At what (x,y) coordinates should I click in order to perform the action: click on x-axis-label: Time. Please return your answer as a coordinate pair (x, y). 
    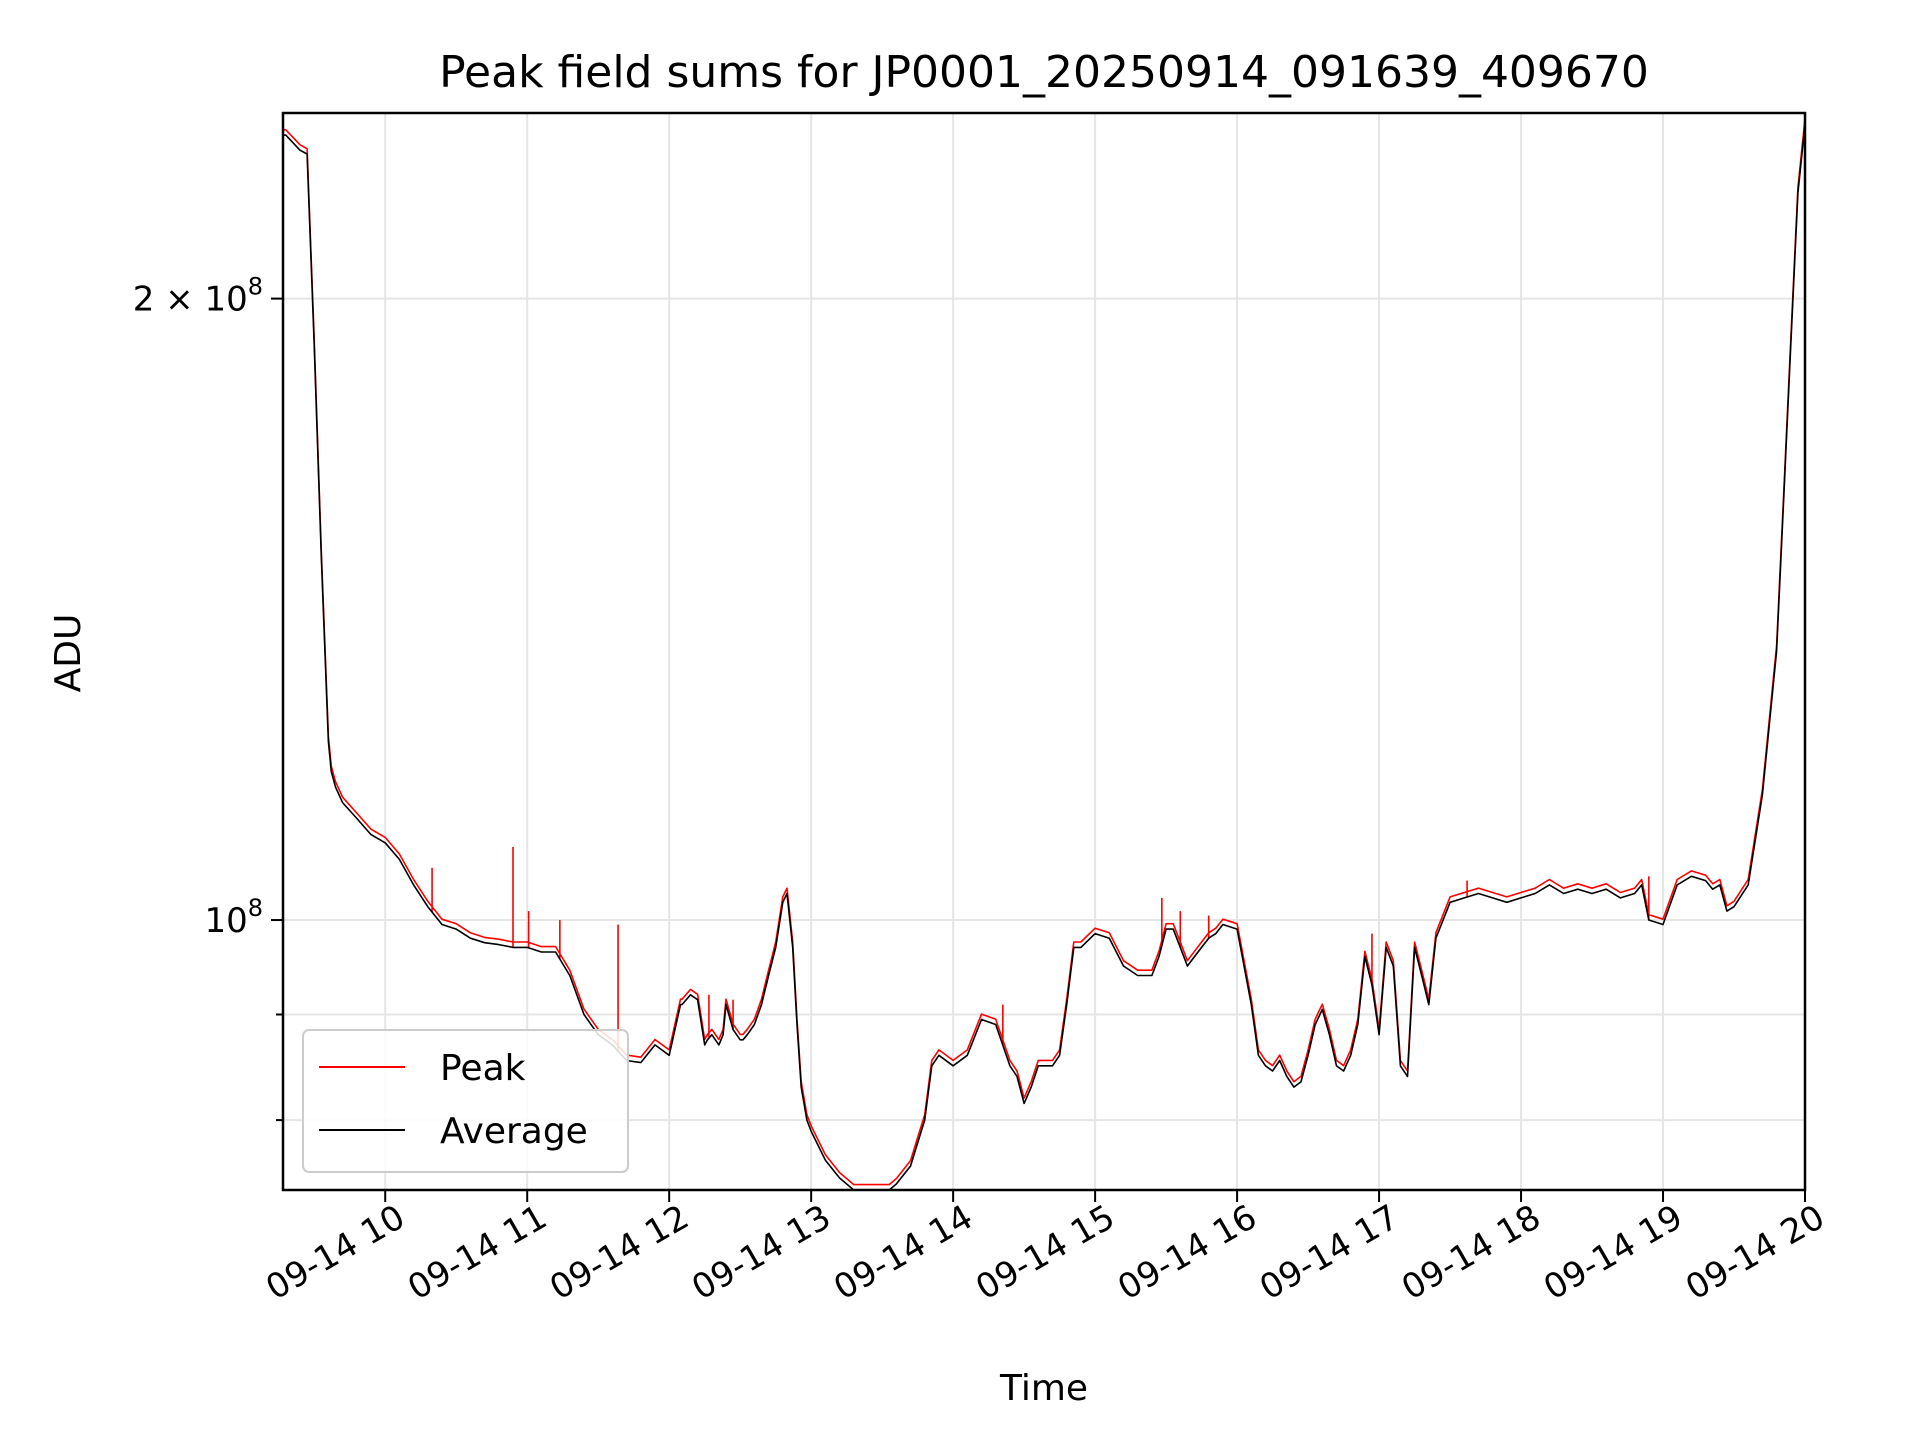
    Looking at the image, I should click on (1043, 1388).